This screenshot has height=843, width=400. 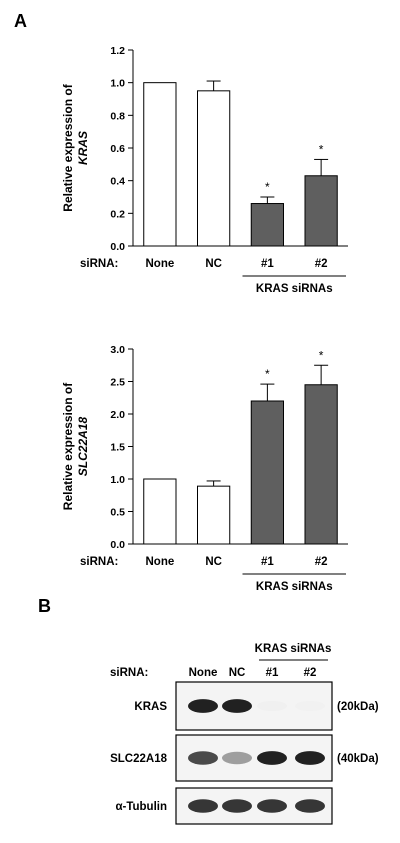 What do you see at coordinates (358, 759) in the screenshot?
I see `blot-size-label: (40kDa)` at bounding box center [358, 759].